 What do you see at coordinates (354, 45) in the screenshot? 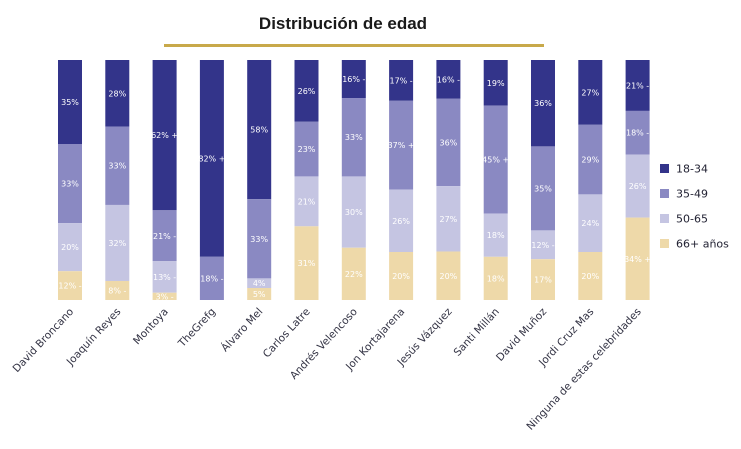
I see `title-underline` at bounding box center [354, 45].